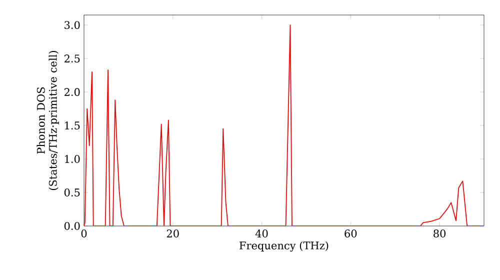  I want to click on x-tick-label: 0, so click(84, 234).